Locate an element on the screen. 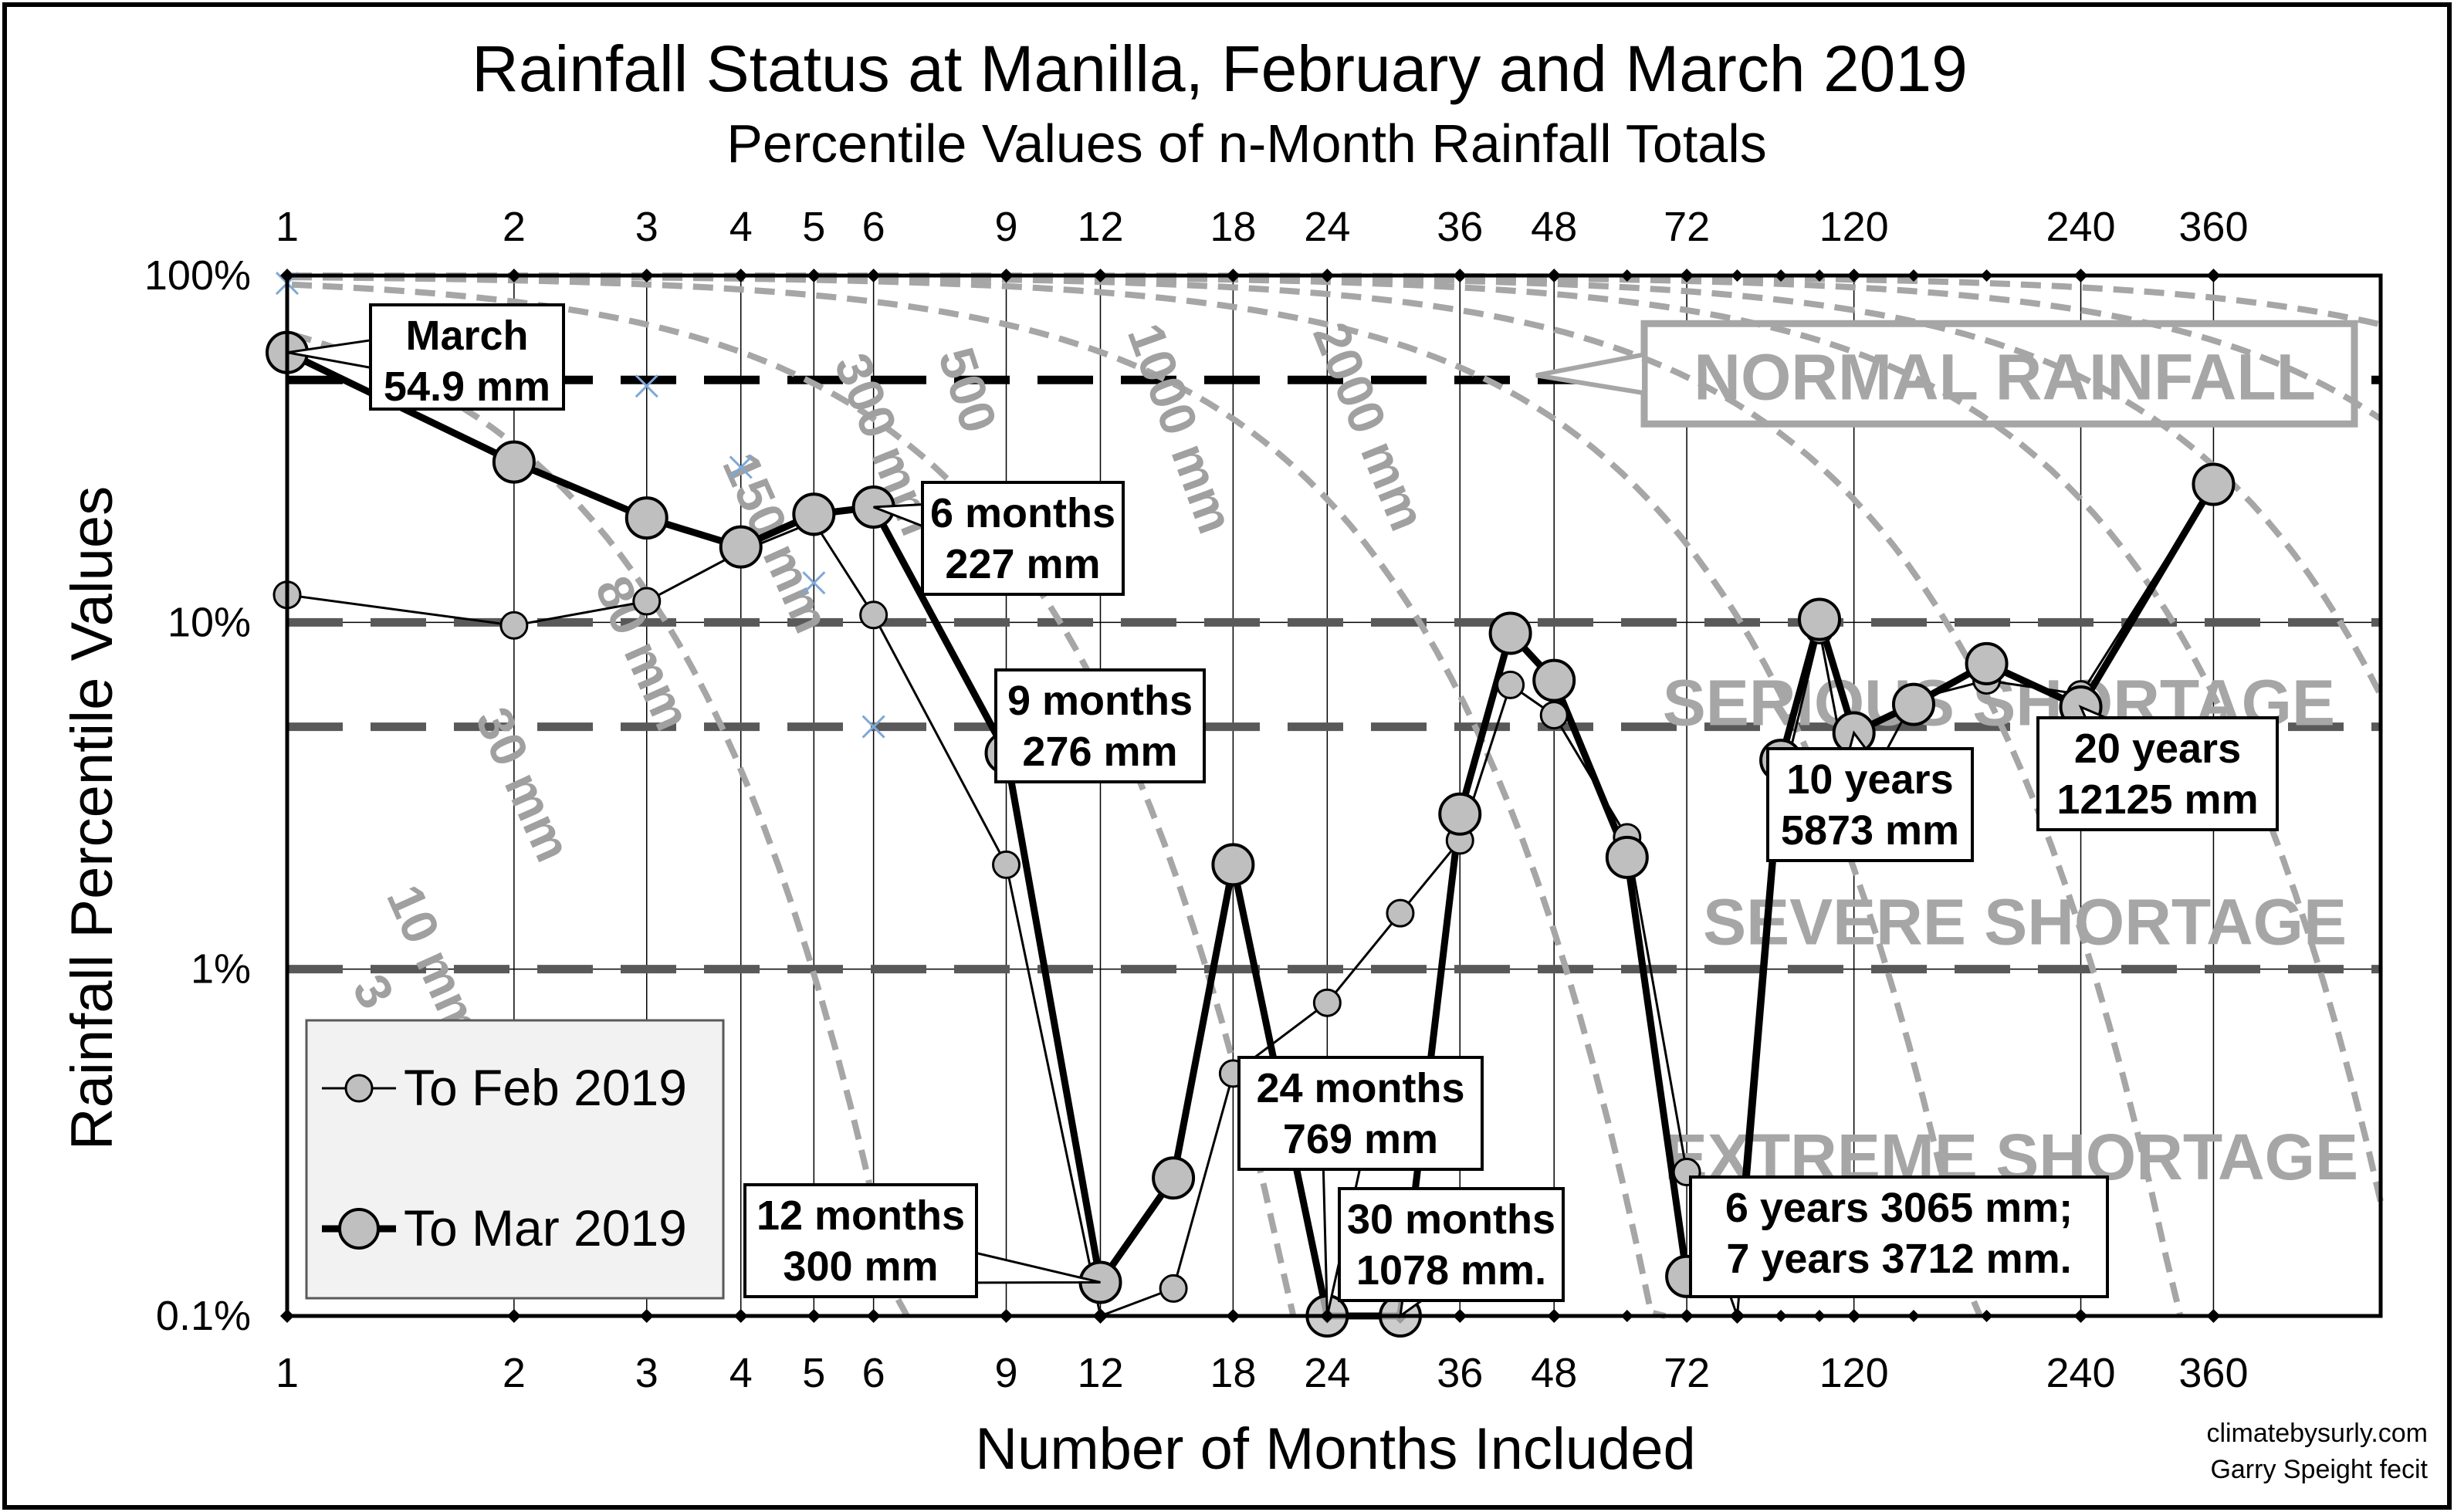 Image resolution: width=2454 pixels, height=1512 pixels. credit-website: climatebysurly.com is located at coordinates (2317, 1433).